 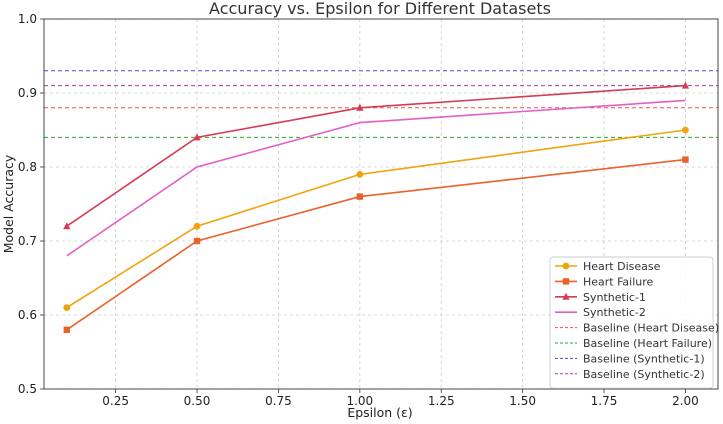 I want to click on x-tick-label: 1.25, so click(x=441, y=401).